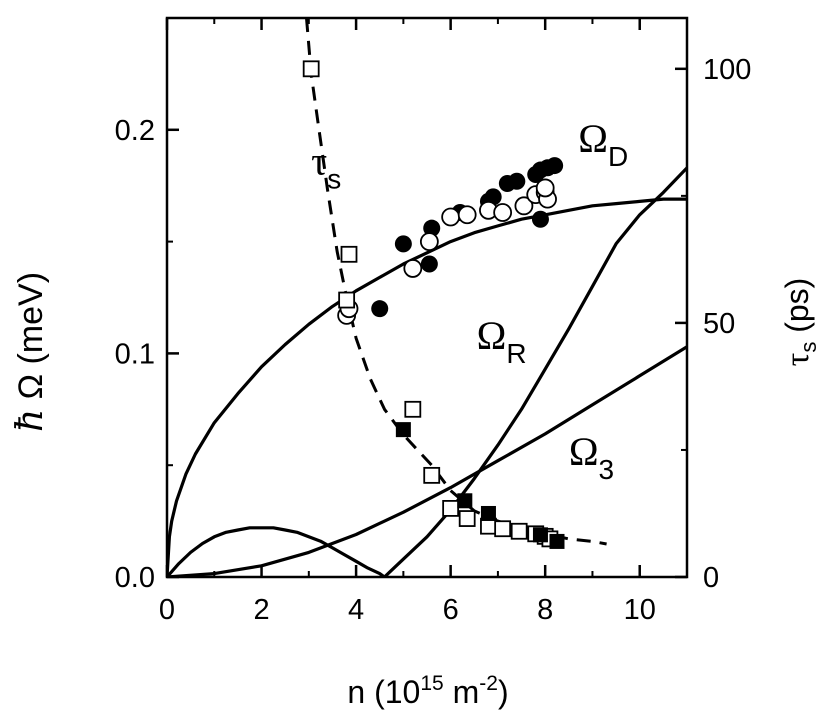 The height and width of the screenshot is (722, 830). I want to click on left-y-tick-label: 0.0, so click(135, 578).